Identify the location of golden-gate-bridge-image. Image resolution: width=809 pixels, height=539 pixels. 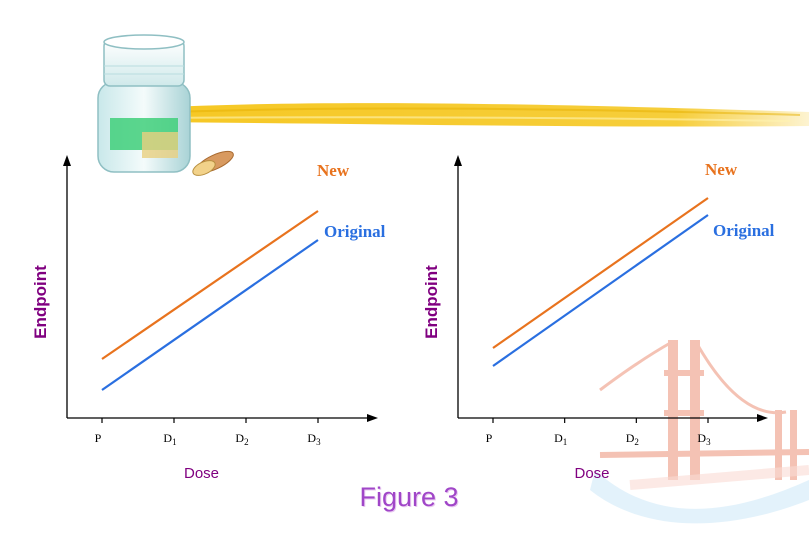
(699, 432).